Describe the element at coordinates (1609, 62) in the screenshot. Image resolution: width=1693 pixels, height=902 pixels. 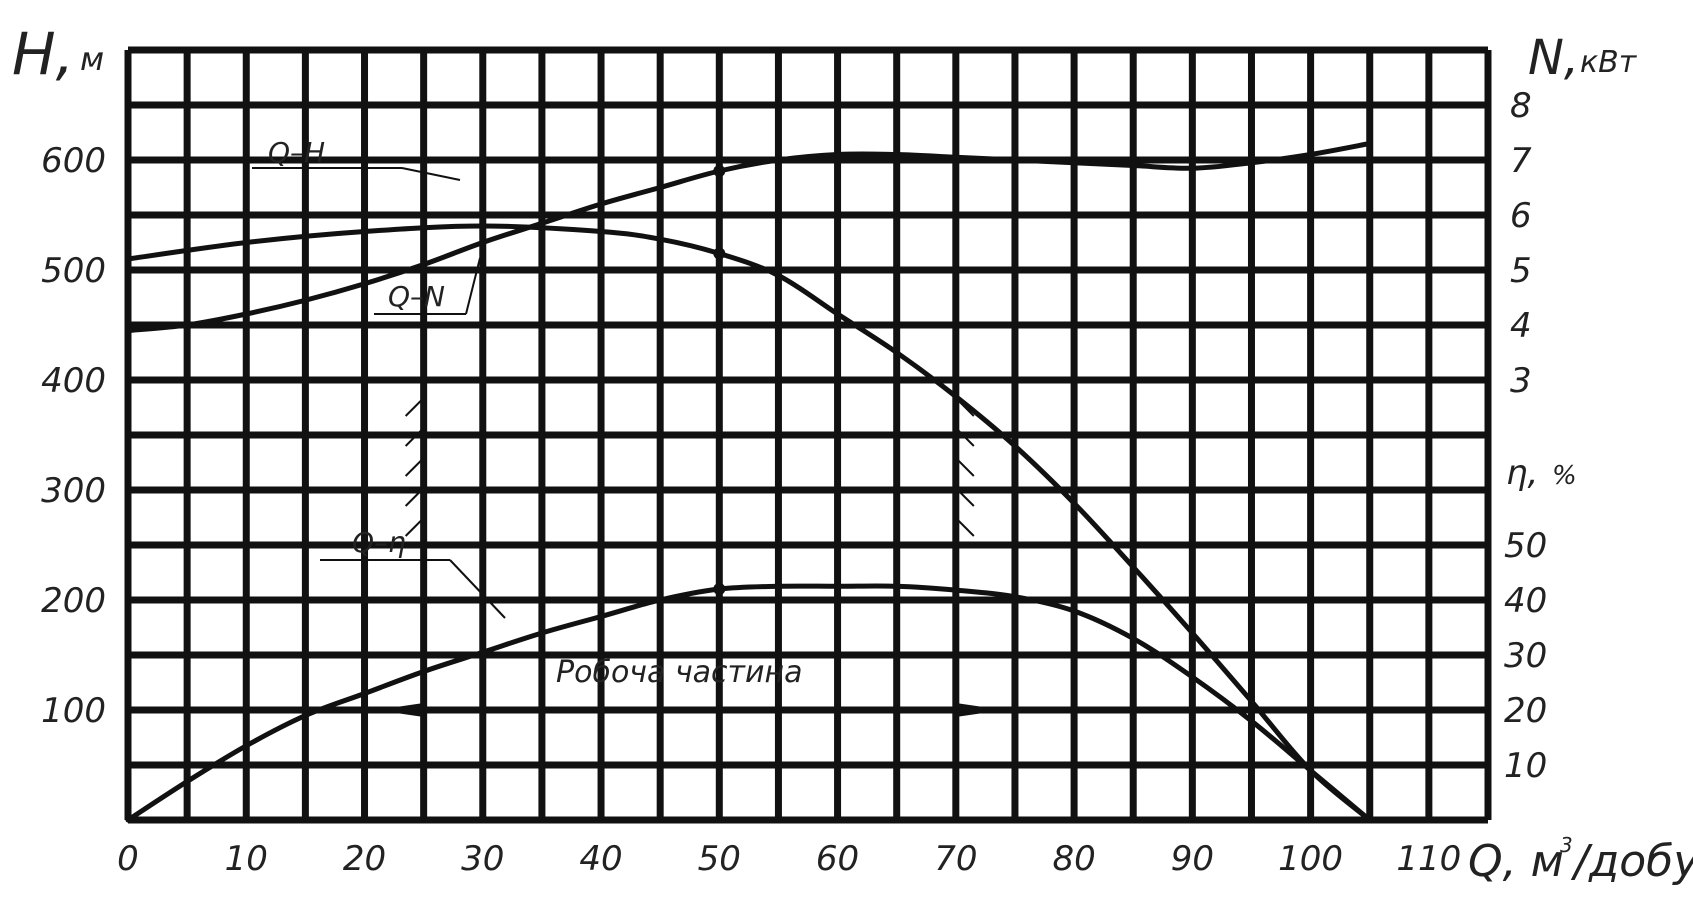
I see `power-axis-title-unit: кВт` at that location.